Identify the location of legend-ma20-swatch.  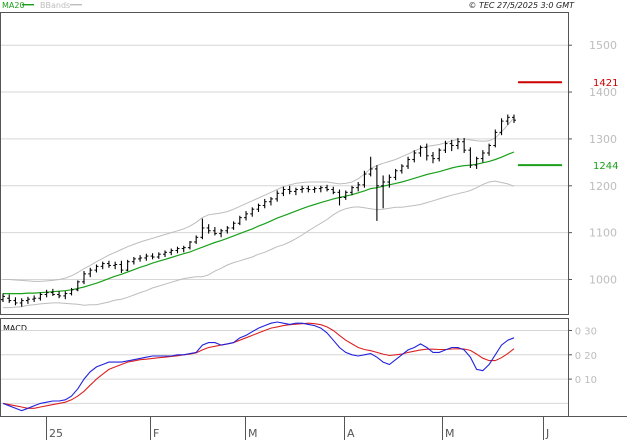
(28, 5).